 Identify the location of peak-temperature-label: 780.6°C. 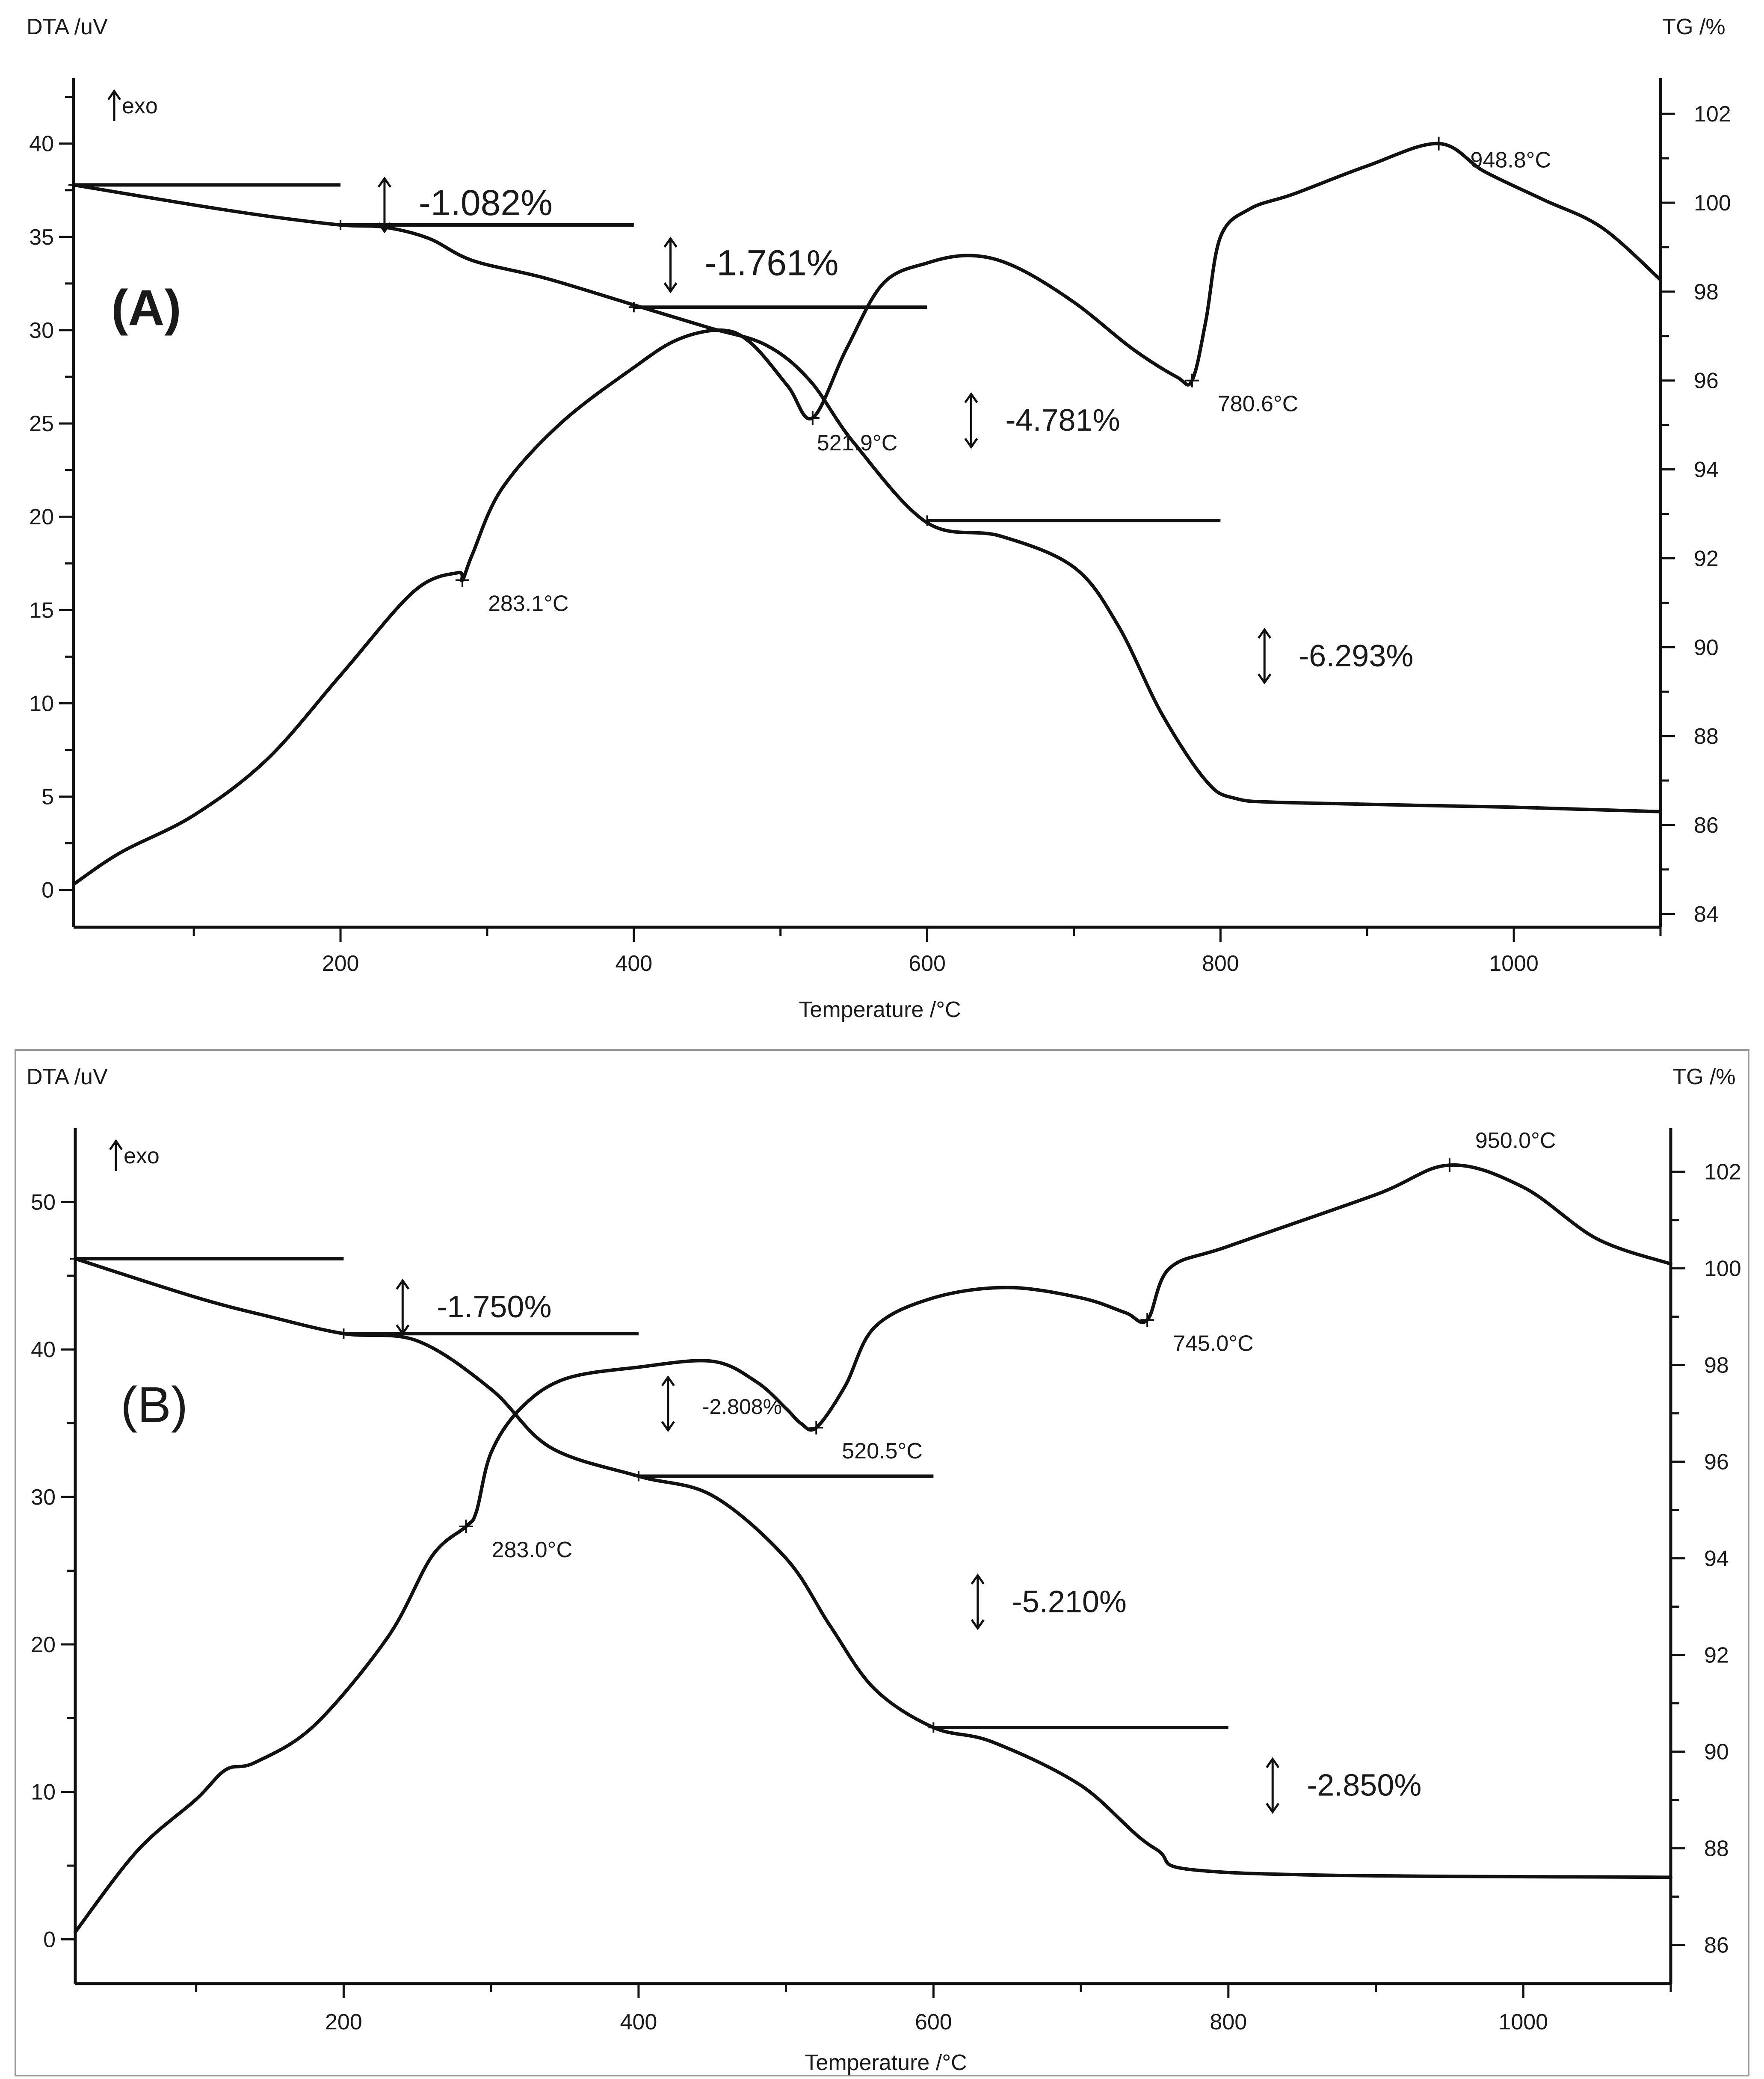
(1258, 405).